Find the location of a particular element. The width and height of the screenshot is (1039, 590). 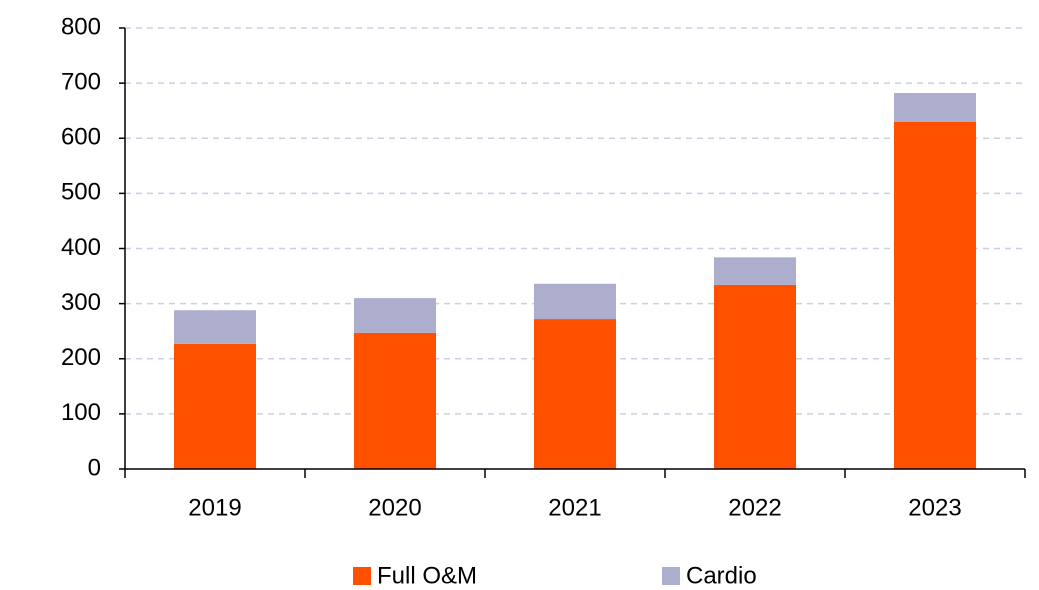

y-tick-label: 300 is located at coordinates (81, 302).